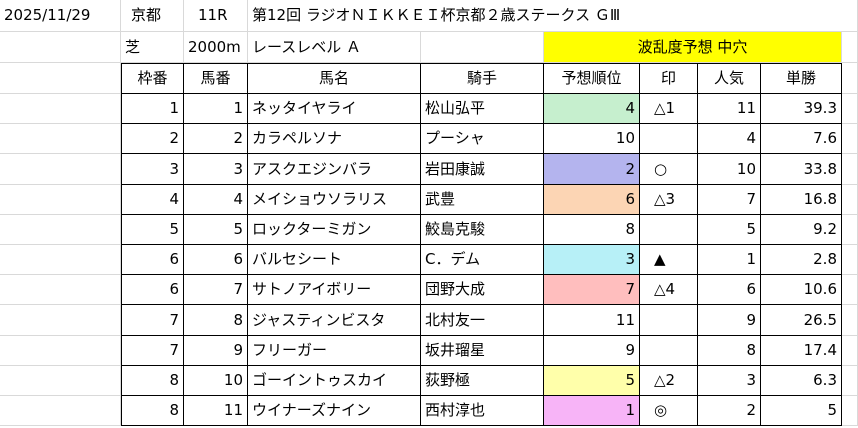  I want to click on header-predicted-rank: 予想順位, so click(592, 78).